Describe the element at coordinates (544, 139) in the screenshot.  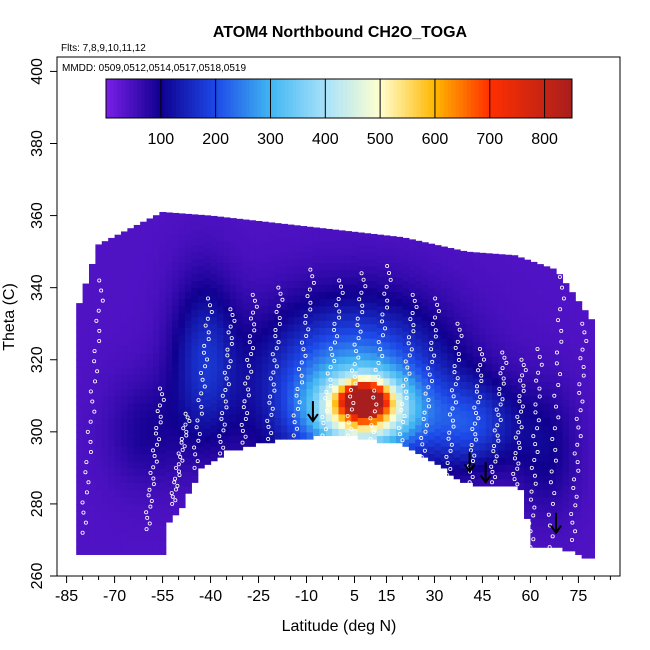
I see `colorbar-tick-label: 800` at that location.